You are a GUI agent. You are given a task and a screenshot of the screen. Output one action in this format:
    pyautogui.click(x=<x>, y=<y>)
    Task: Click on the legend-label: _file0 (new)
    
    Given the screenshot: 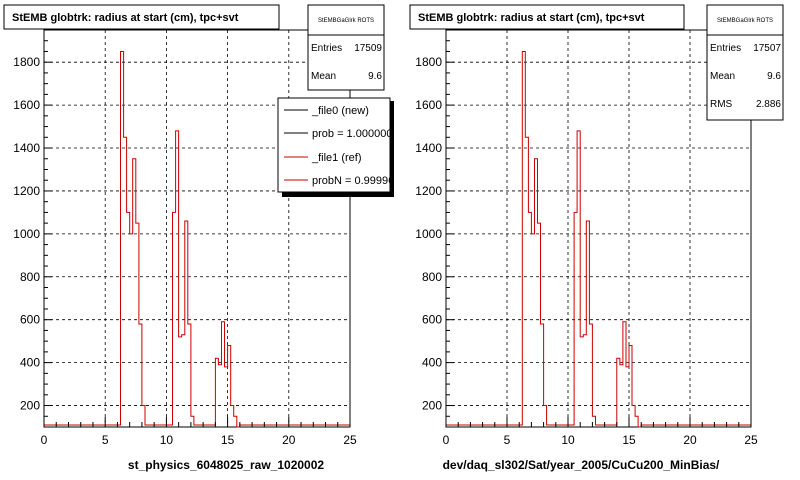 What is the action you would take?
    pyautogui.click(x=340, y=111)
    